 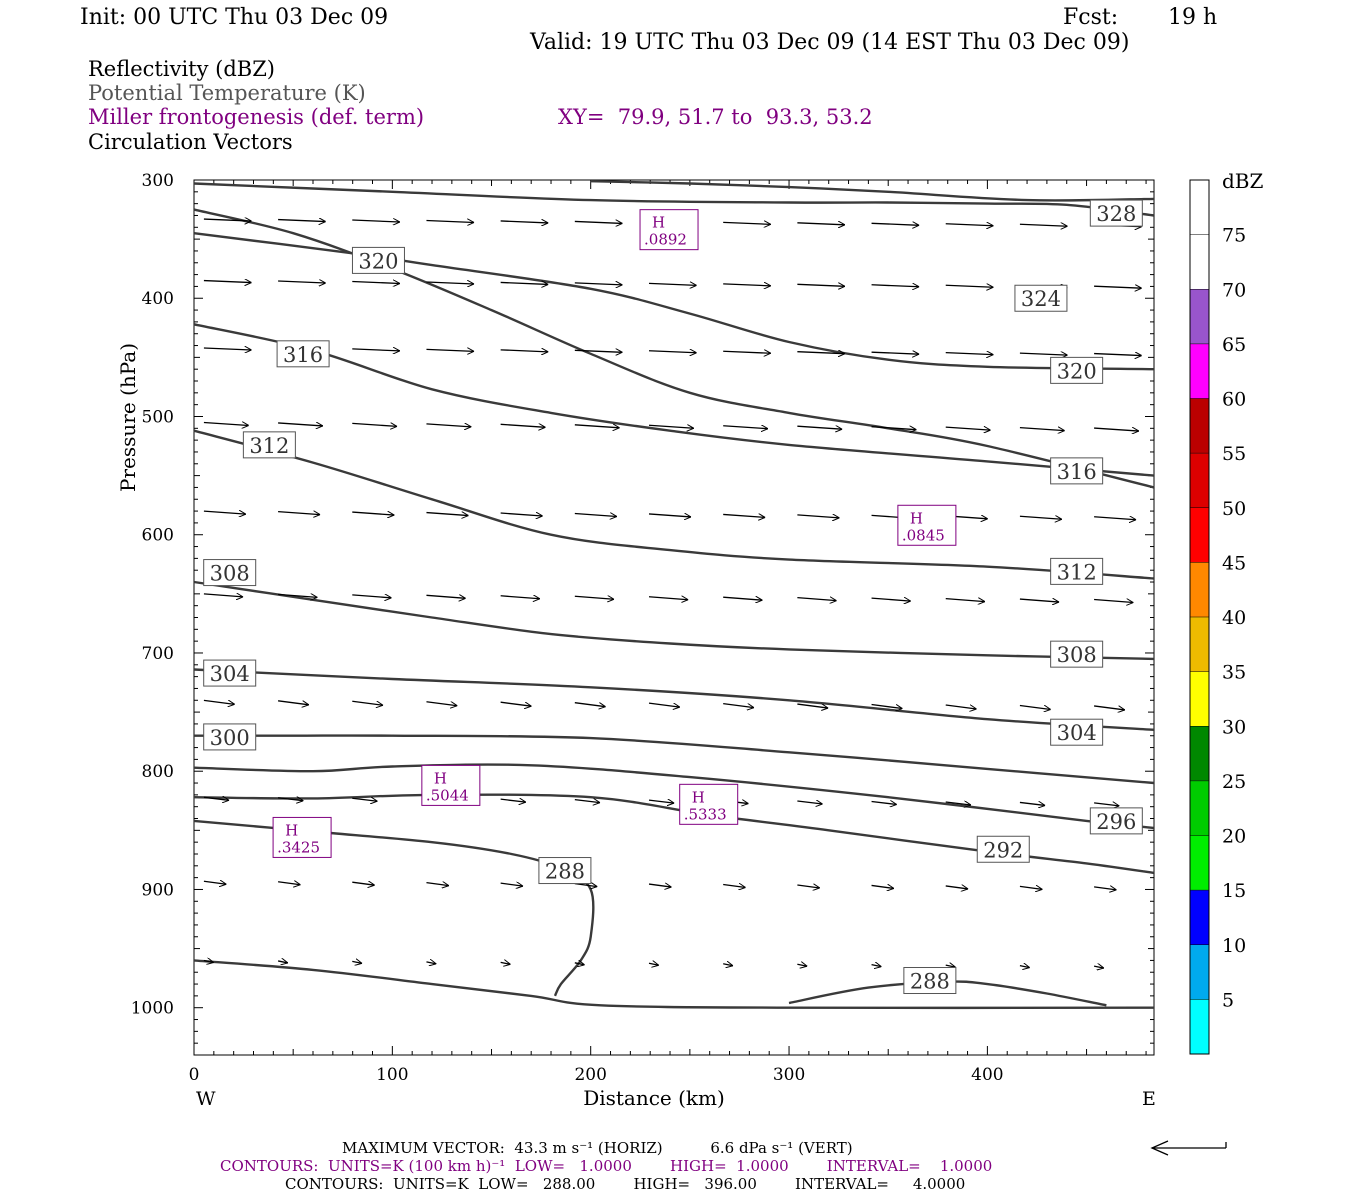 I want to click on contour-label: 316, so click(x=303, y=355).